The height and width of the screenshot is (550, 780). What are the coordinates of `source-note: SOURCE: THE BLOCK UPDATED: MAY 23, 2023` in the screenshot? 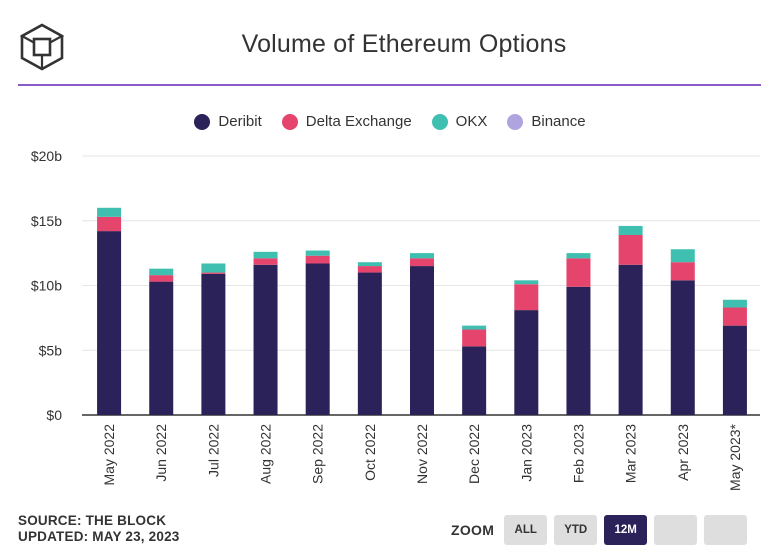 It's located at (99, 529).